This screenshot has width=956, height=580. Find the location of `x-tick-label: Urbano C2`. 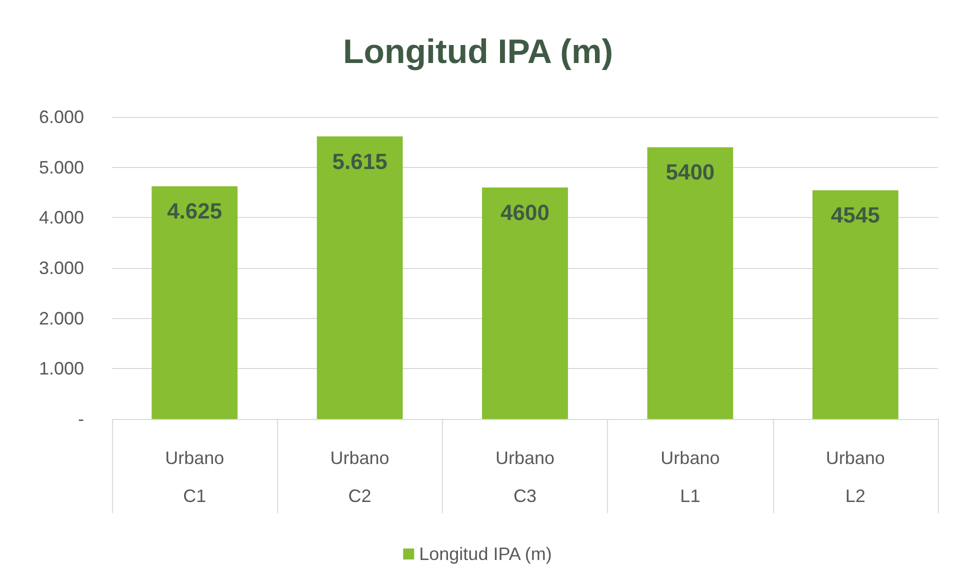

x-tick-label: Urbano C2 is located at coordinates (360, 477).